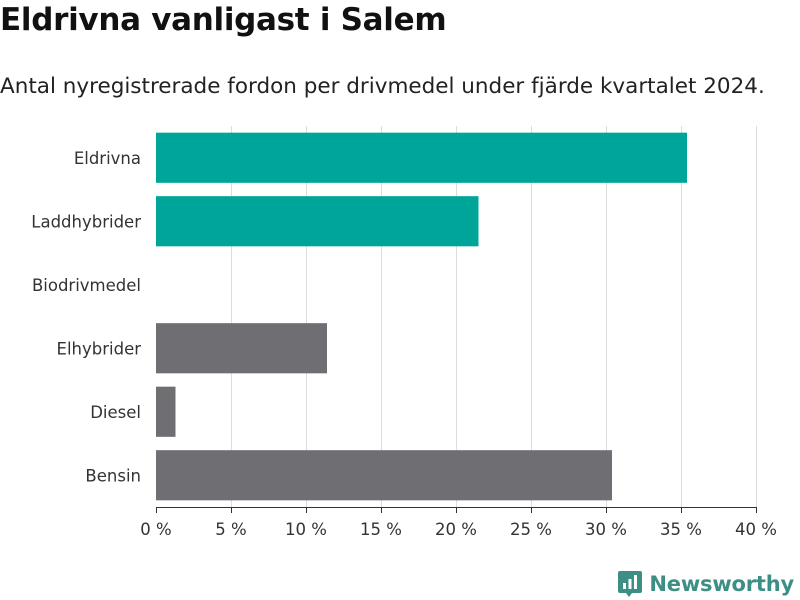 Image resolution: width=800 pixels, height=600 pixels. What do you see at coordinates (113, 475) in the screenshot?
I see `category-label: Bensin` at bounding box center [113, 475].